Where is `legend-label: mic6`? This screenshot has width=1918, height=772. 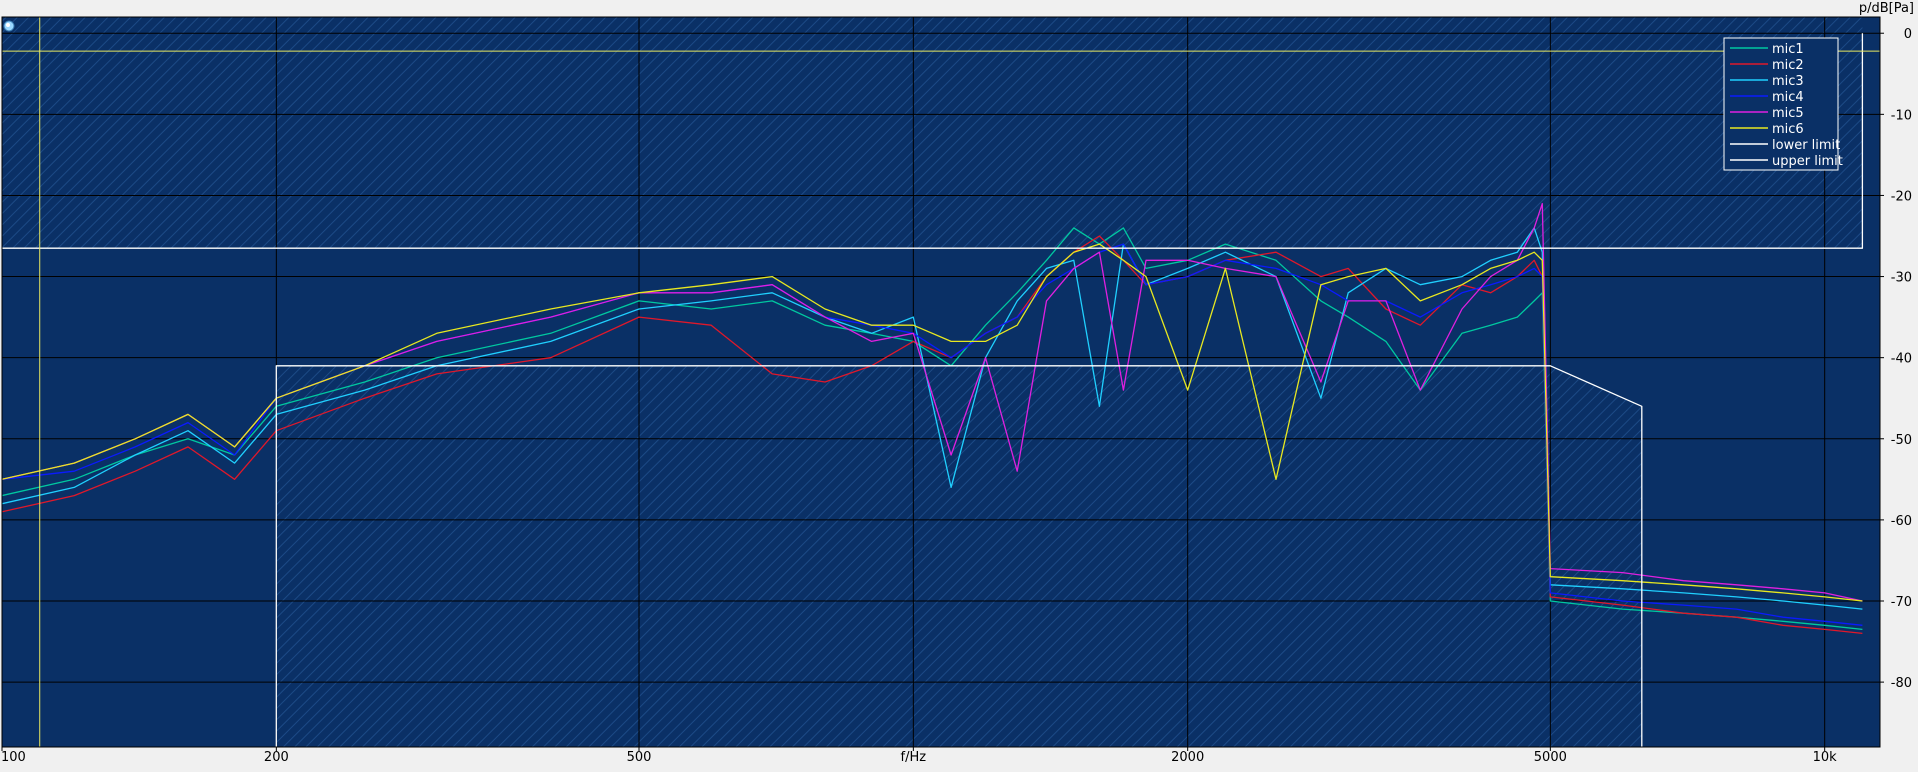
legend-label: mic6 is located at coordinates (1788, 129).